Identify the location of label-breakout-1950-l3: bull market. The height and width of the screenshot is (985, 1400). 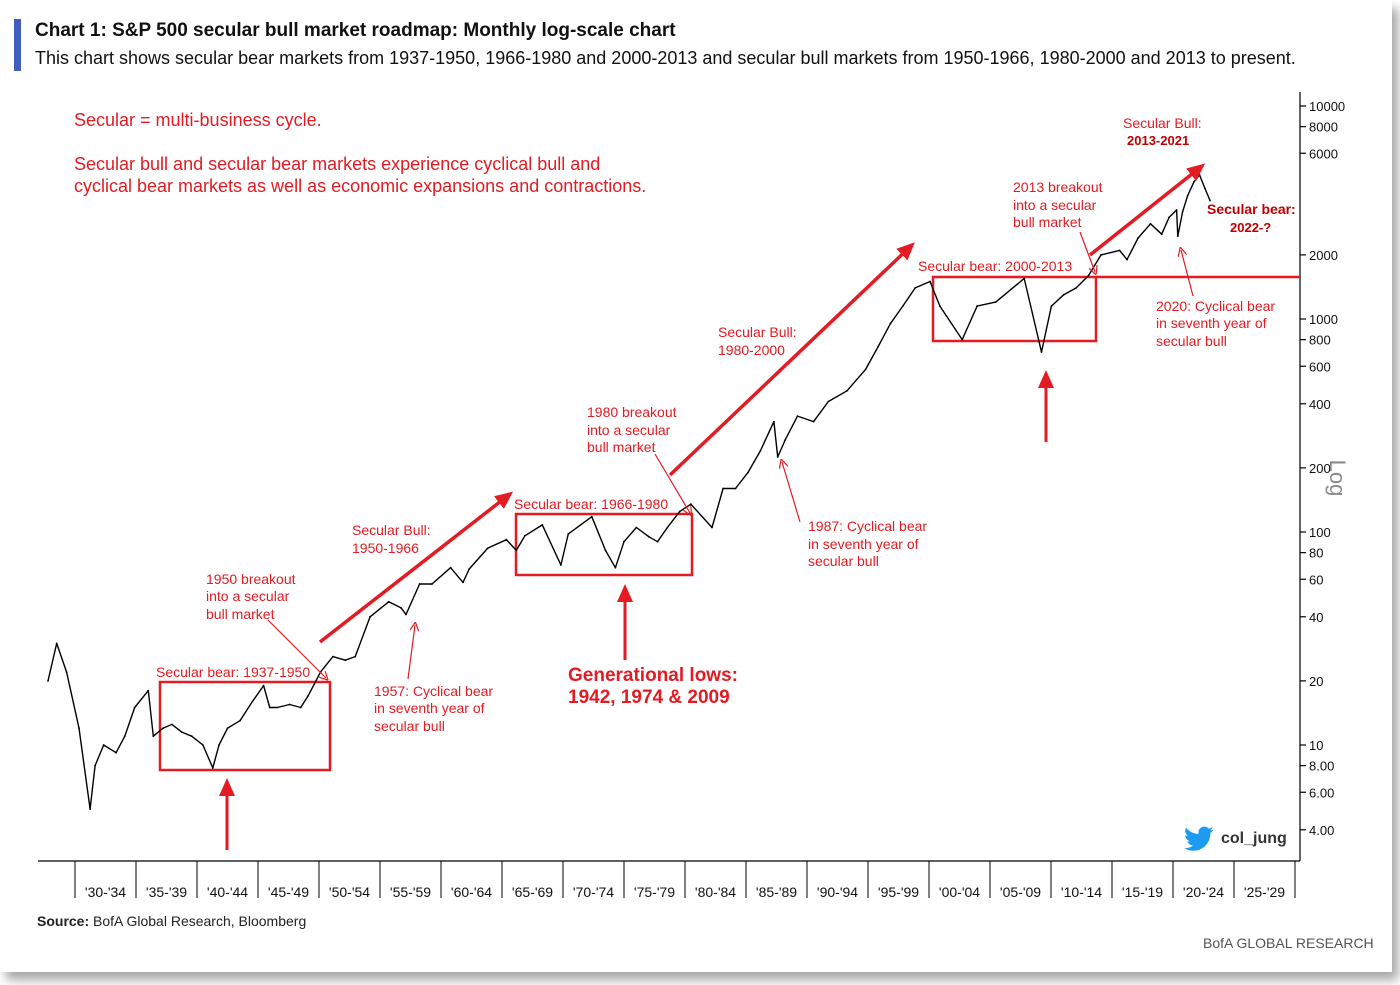
(240, 614).